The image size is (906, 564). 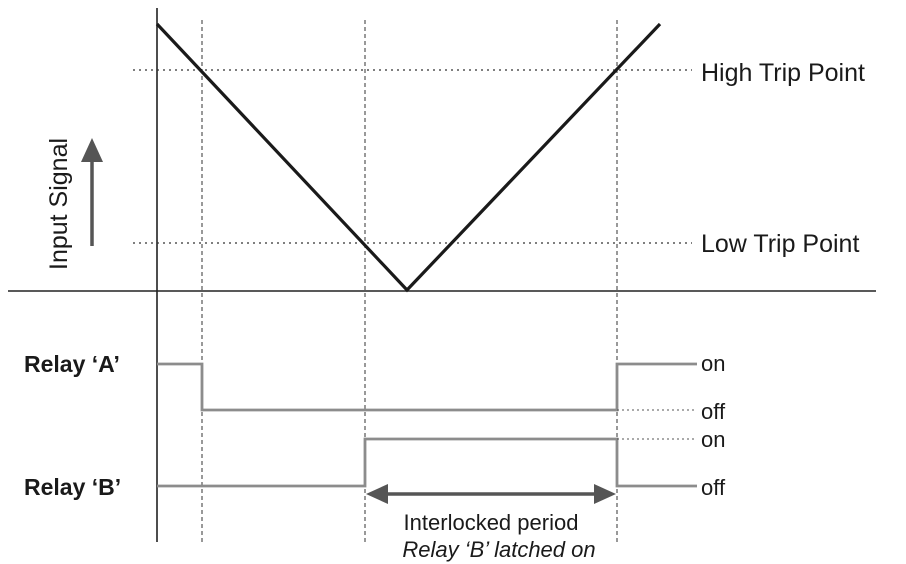 I want to click on relay-a-on-label: on, so click(x=713, y=363).